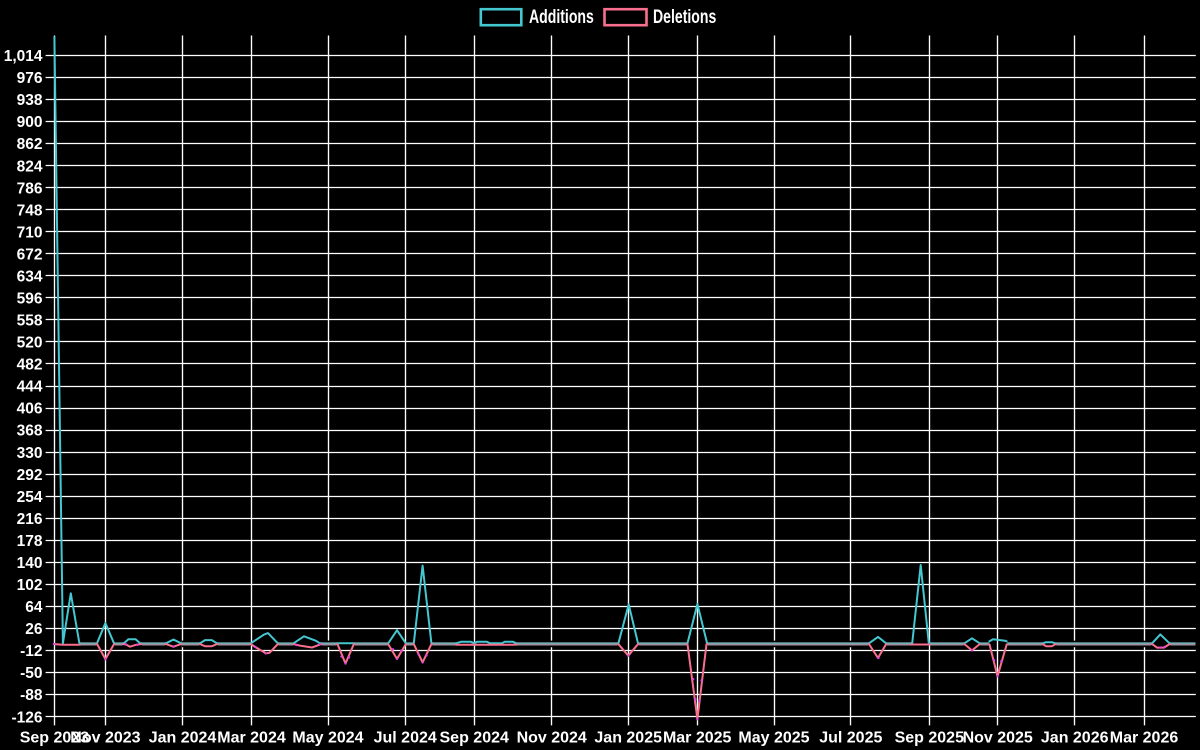  Describe the element at coordinates (31, 695) in the screenshot. I see `svg-text: -88` at that location.